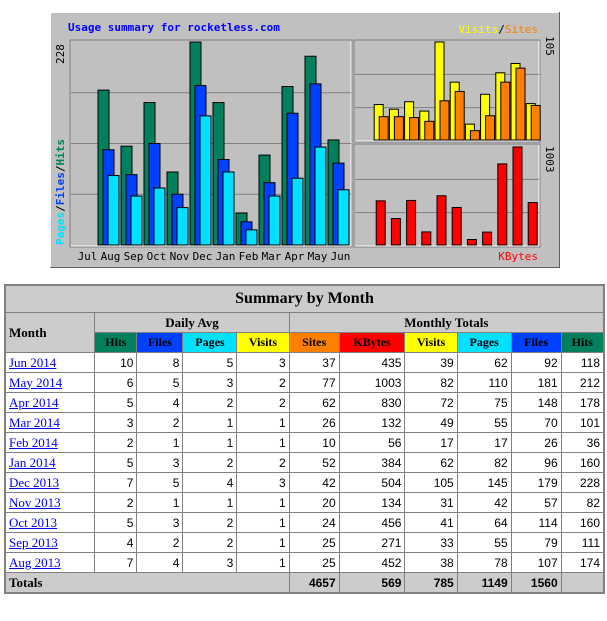 Image resolution: width=607 pixels, height=621 pixels. Describe the element at coordinates (34, 482) in the screenshot. I see `month-link: Dec 2013` at that location.